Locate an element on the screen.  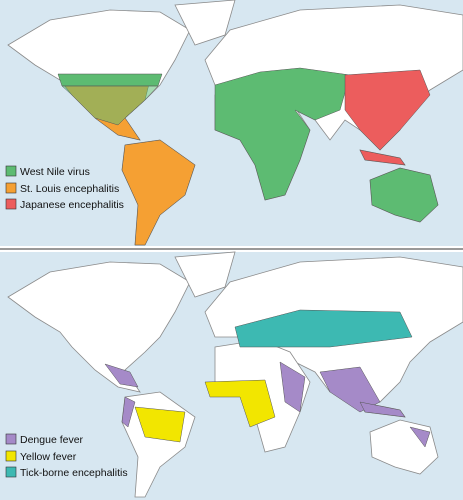
legend-label: Dengue fever is located at coordinates (52, 440).